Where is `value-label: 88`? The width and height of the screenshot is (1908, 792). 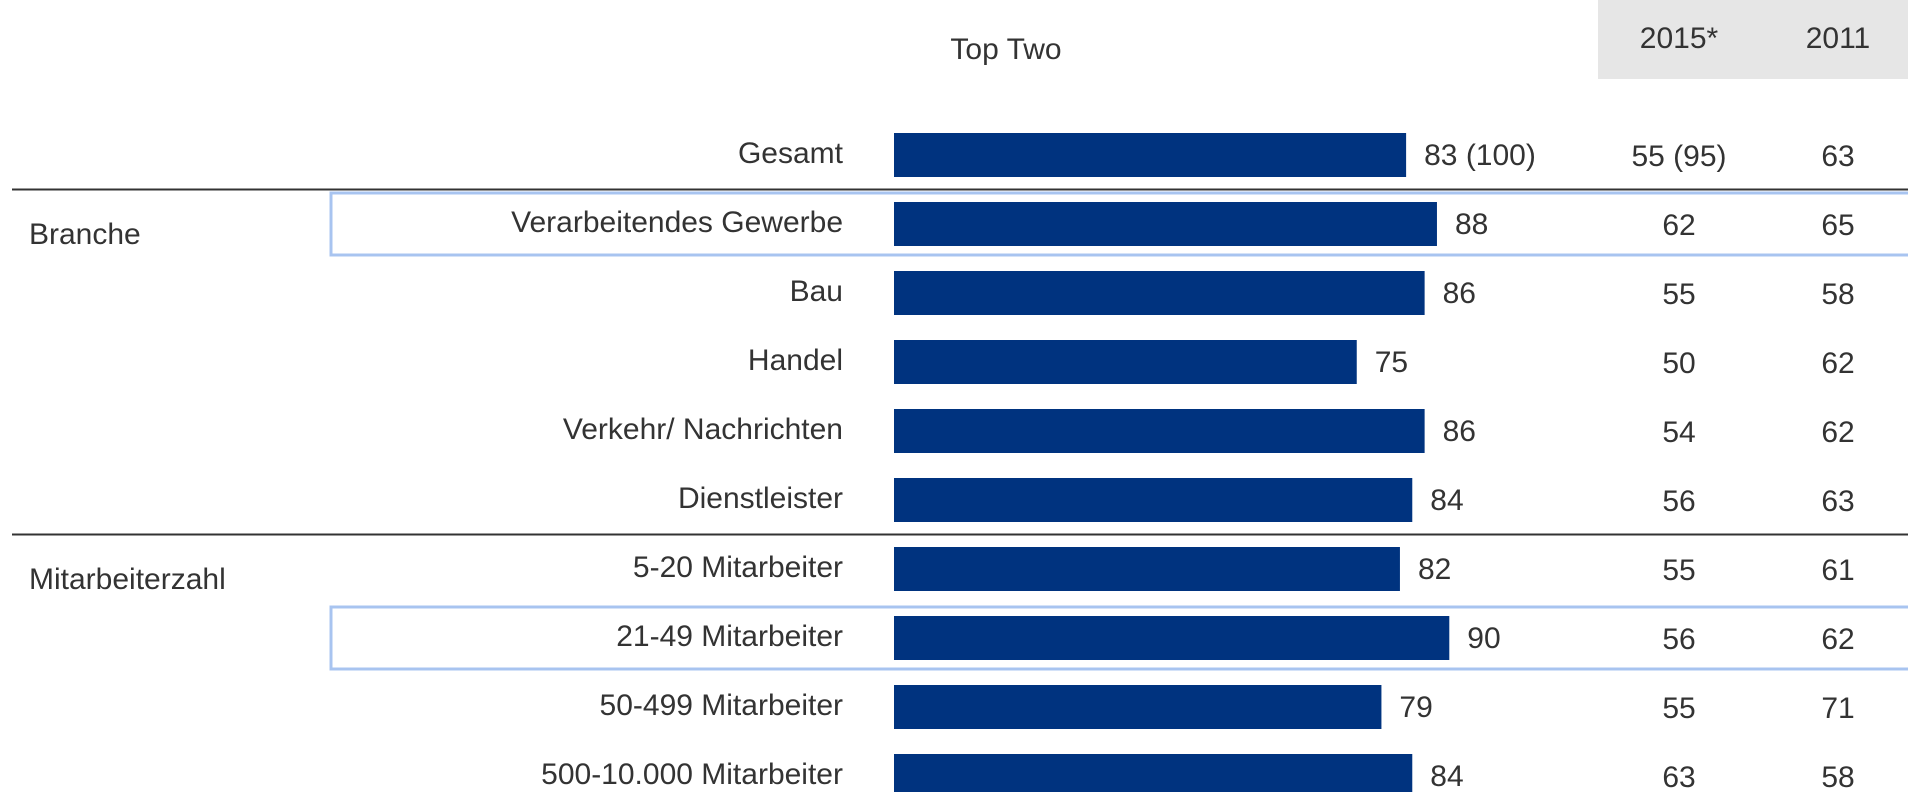 value-label: 88 is located at coordinates (1471, 224).